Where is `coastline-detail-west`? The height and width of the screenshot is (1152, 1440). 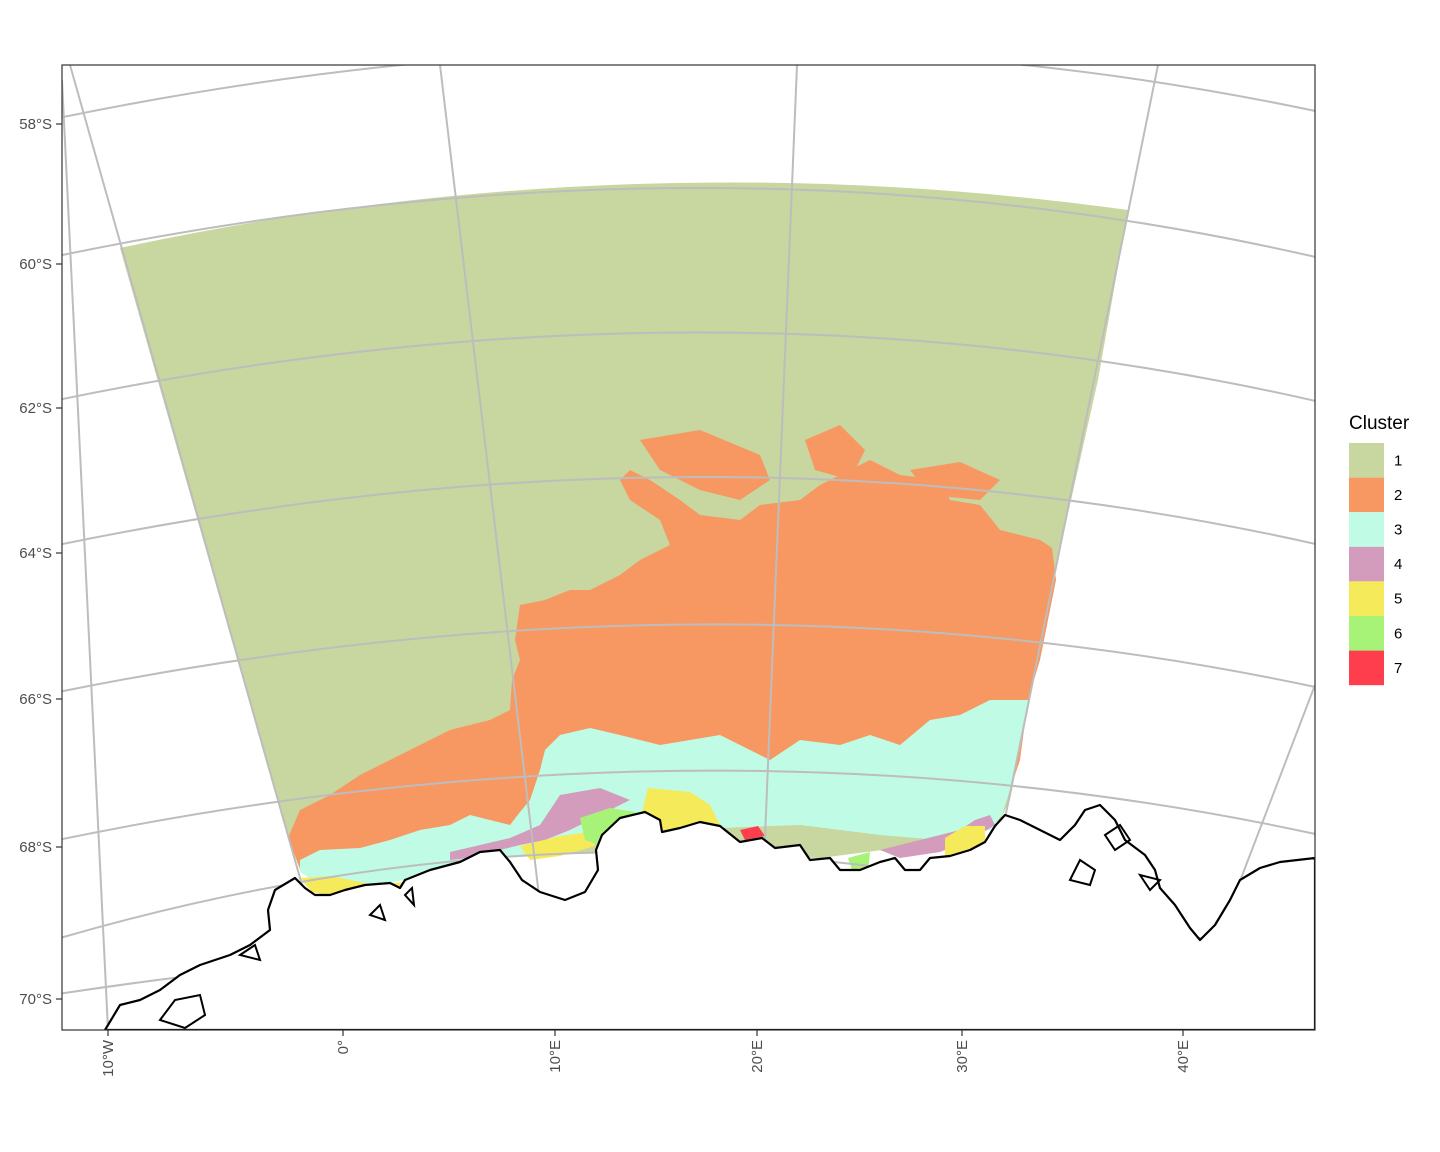 coastline-detail-west is located at coordinates (287, 957).